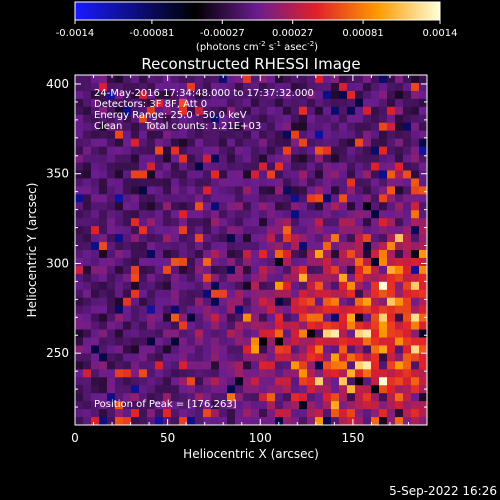  Describe the element at coordinates (260, 438) in the screenshot. I see `x-tick-label: 100` at that location.